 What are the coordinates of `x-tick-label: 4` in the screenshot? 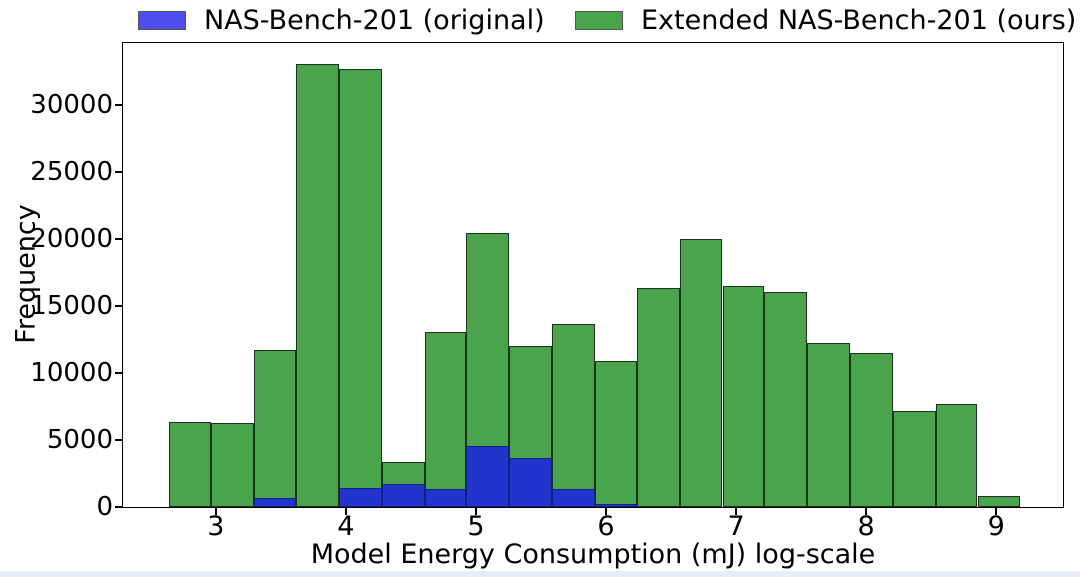 It's located at (346, 526).